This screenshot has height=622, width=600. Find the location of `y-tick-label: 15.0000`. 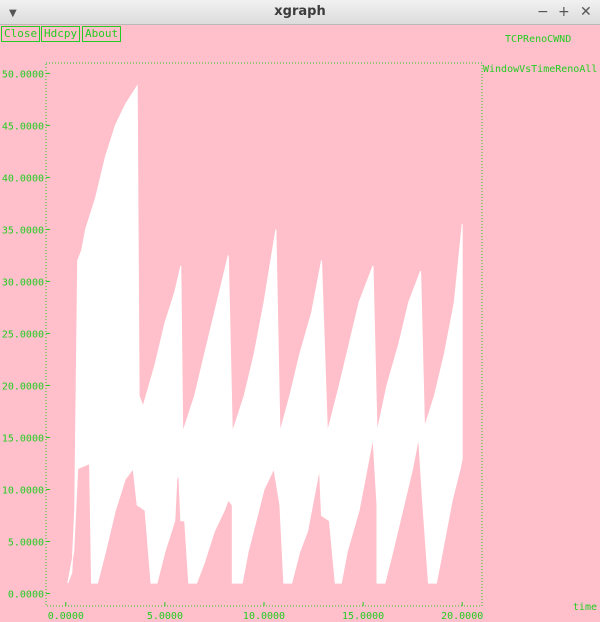

y-tick-label: 15.0000 is located at coordinates (23, 438).